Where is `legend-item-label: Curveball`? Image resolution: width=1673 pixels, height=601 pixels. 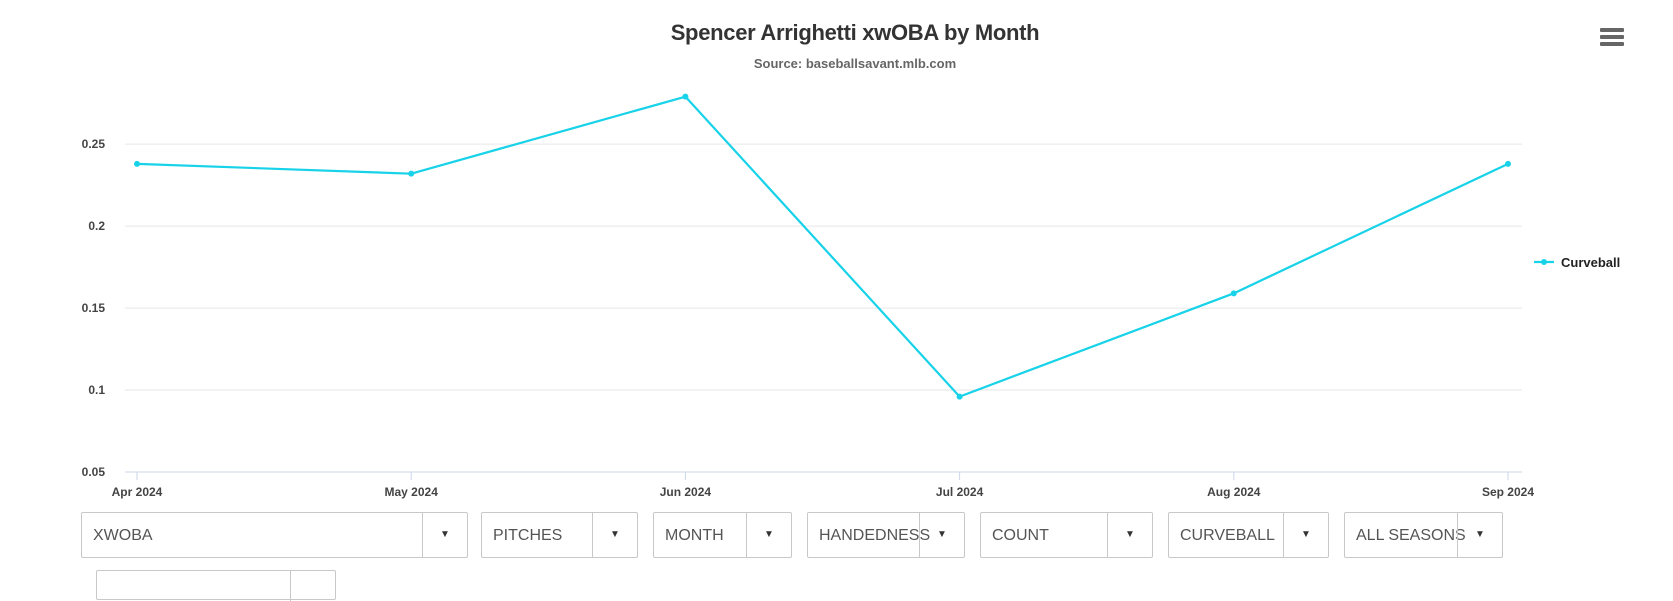 legend-item-label: Curveball is located at coordinates (1590, 262).